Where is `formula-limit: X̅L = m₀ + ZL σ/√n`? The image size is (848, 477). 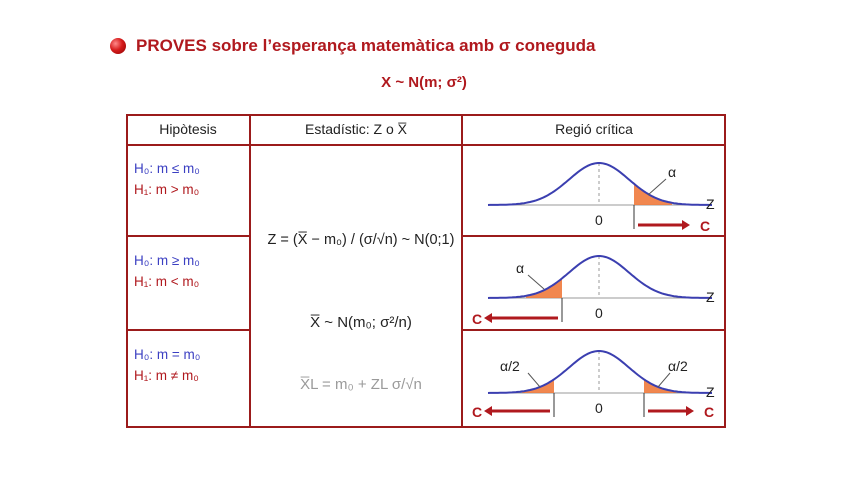
formula-limit: X̅L = m₀ + ZL σ/√n is located at coordinates (361, 384).